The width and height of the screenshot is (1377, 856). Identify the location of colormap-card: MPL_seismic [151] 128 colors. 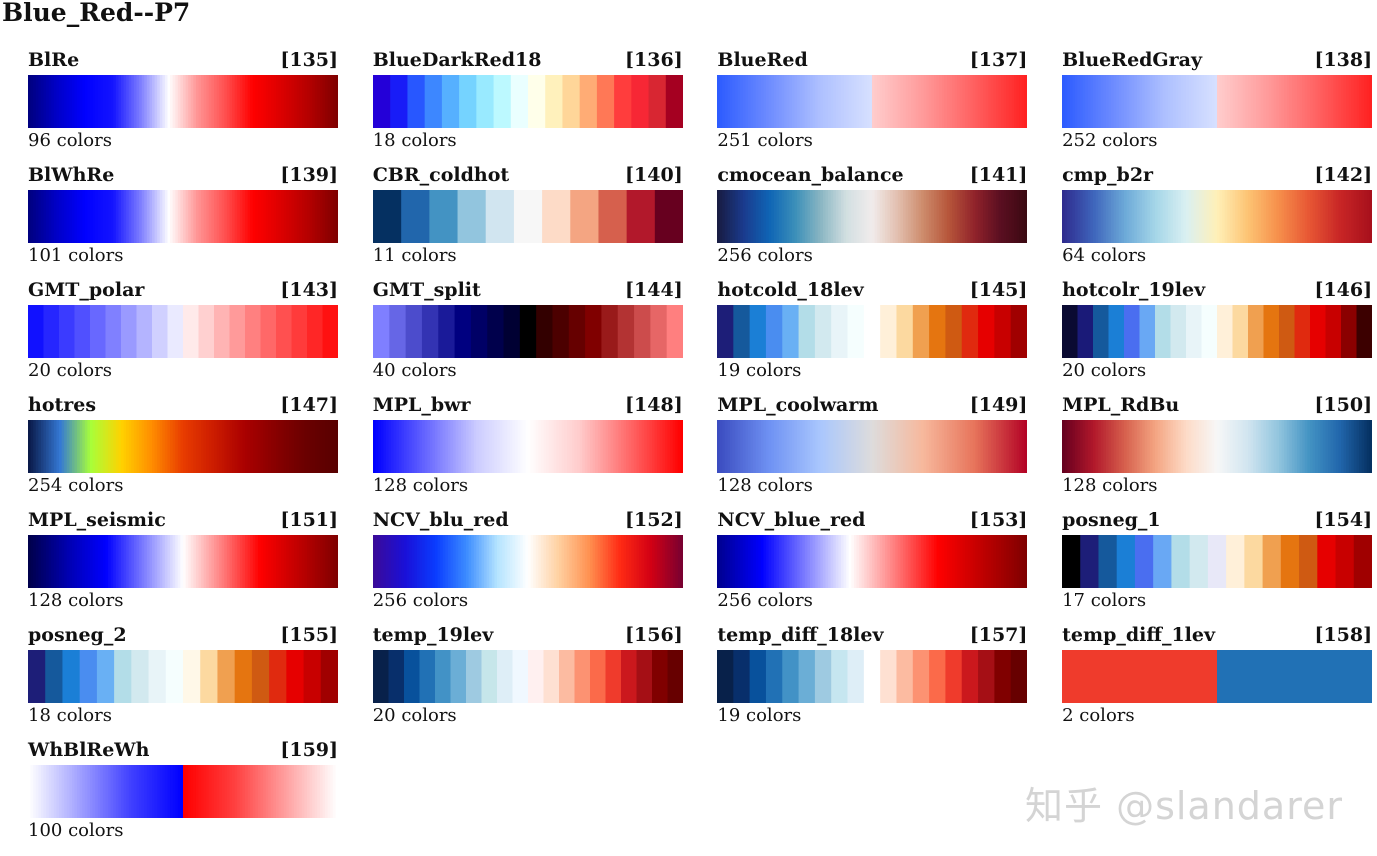
(183, 561).